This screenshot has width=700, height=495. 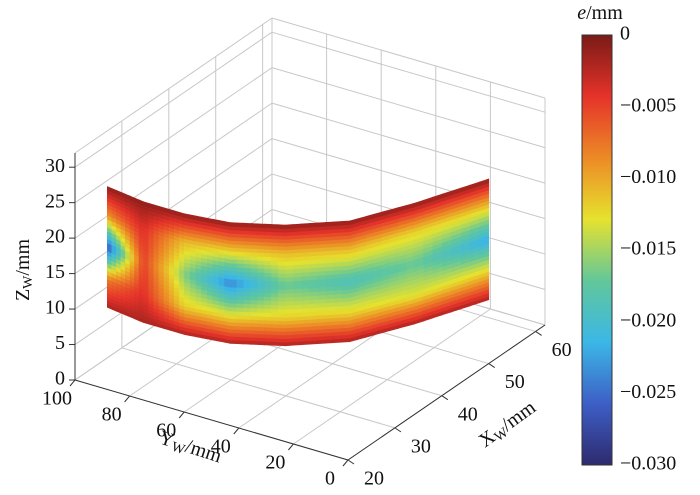 What do you see at coordinates (55, 308) in the screenshot?
I see `z-tick-label: 10` at bounding box center [55, 308].